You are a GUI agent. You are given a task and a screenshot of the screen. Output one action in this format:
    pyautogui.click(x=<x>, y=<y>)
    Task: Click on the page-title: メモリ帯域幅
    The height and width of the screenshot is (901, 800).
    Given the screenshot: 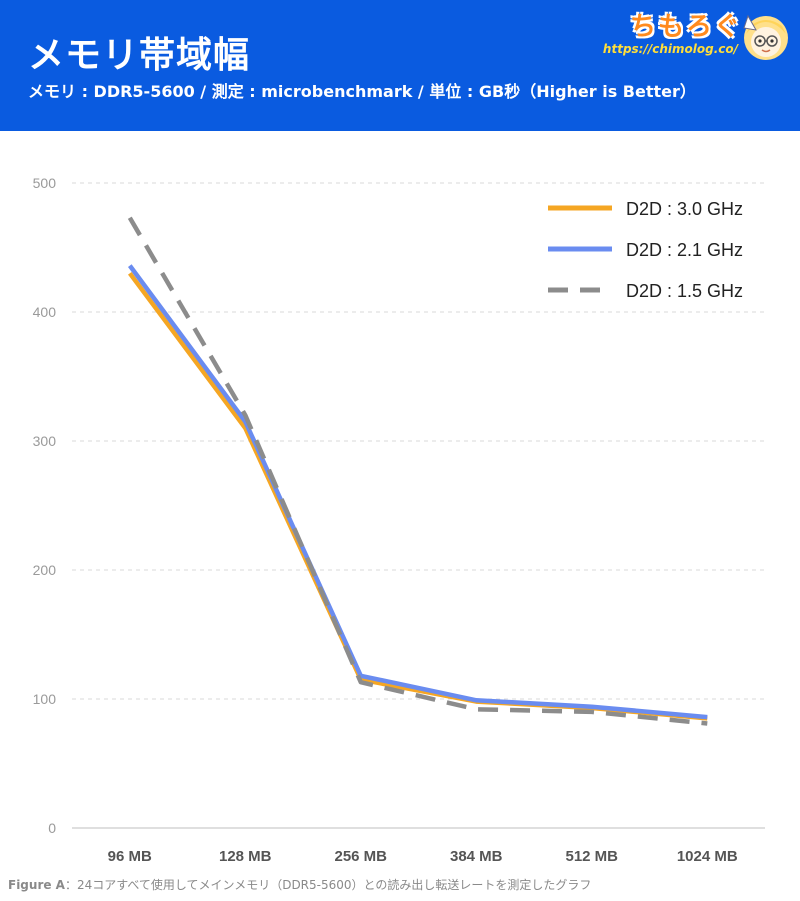 What is the action you would take?
    pyautogui.click(x=139, y=55)
    